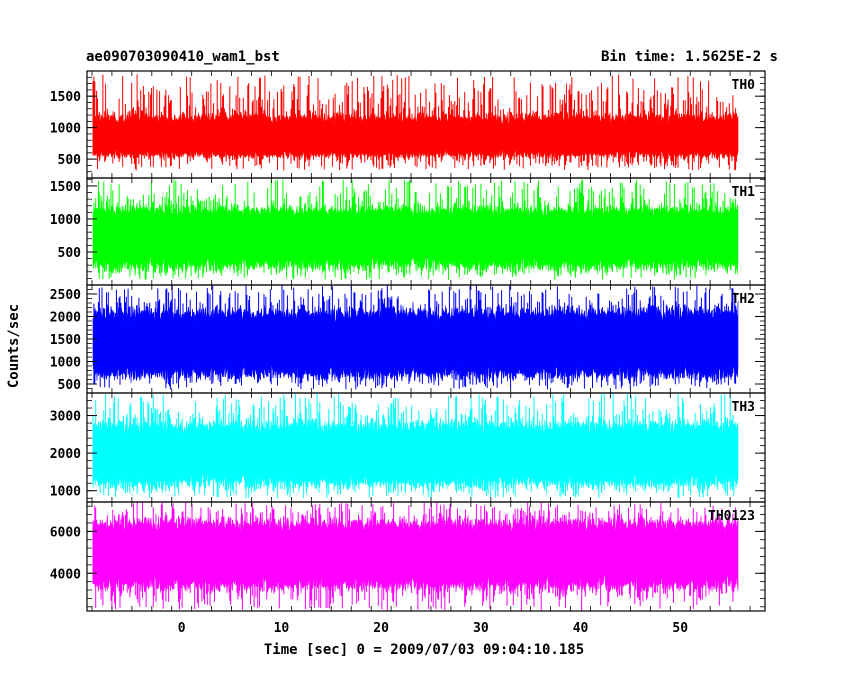  Describe the element at coordinates (381, 628) in the screenshot. I see `x-tick-label: 20` at that location.